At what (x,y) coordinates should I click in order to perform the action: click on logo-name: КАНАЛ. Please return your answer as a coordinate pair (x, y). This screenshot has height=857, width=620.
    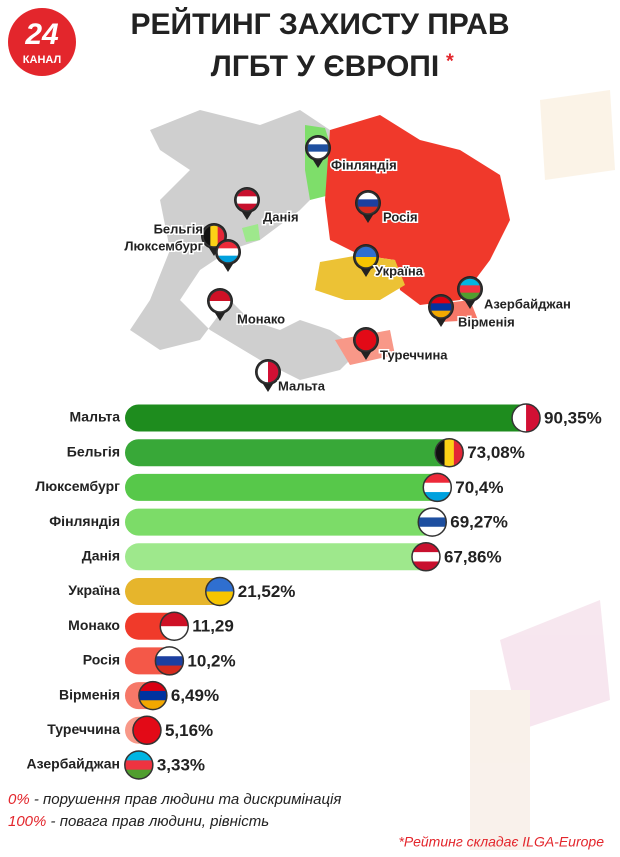
    Looking at the image, I should click on (42, 60).